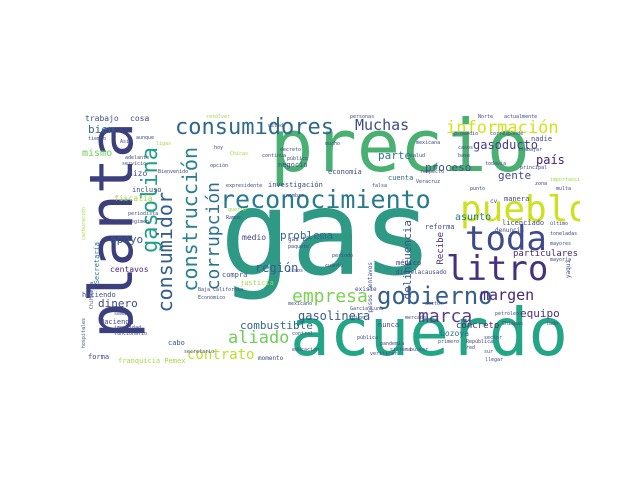 This screenshot has height=480, width=640. What do you see at coordinates (219, 148) in the screenshot?
I see `word: hoy` at bounding box center [219, 148].